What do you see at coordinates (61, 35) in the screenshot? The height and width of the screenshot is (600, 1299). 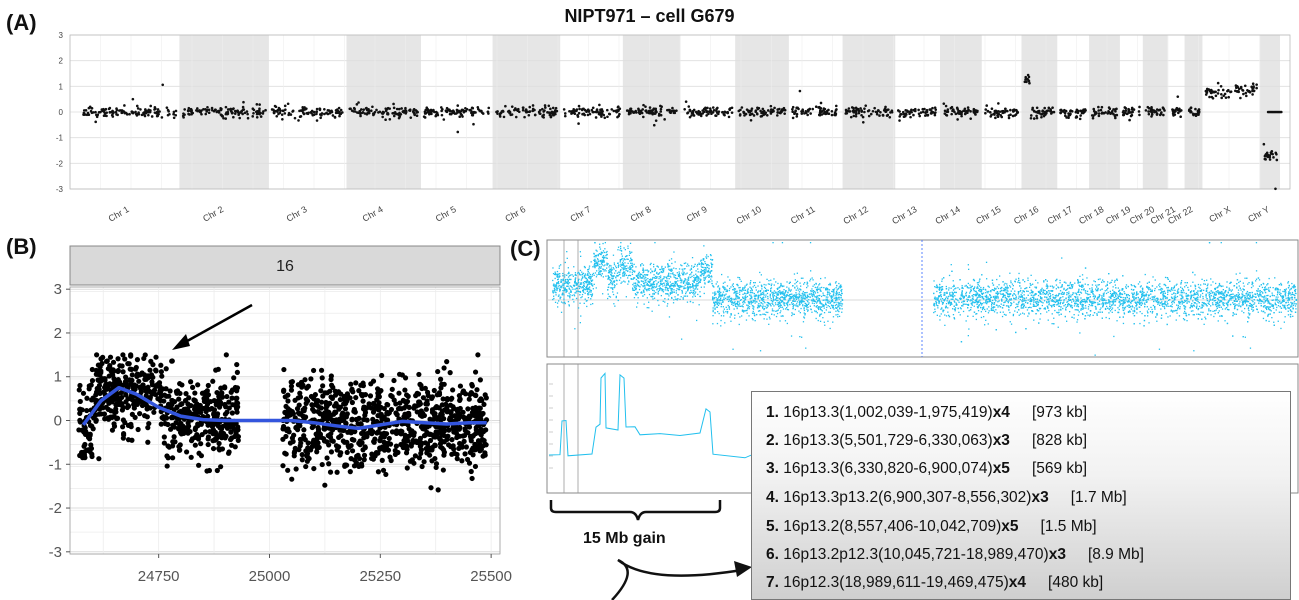 I see `y-tick-label: 3` at bounding box center [61, 35].